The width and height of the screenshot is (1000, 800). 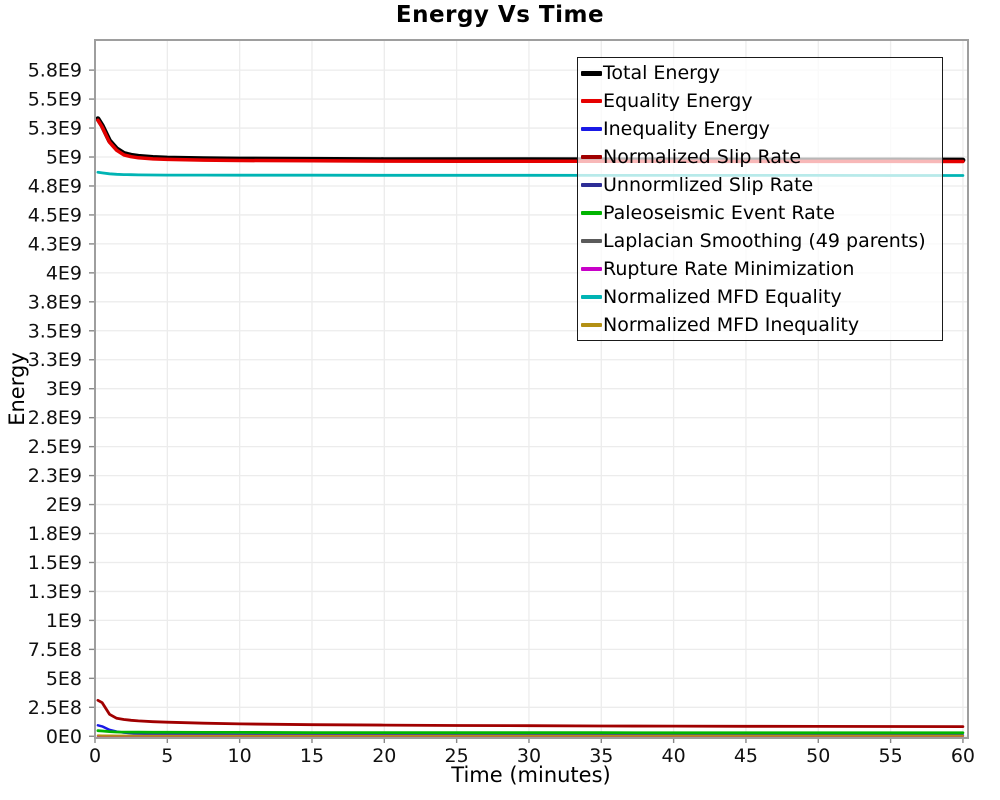 I want to click on legend-item: Inequality Energy, so click(x=760, y=129).